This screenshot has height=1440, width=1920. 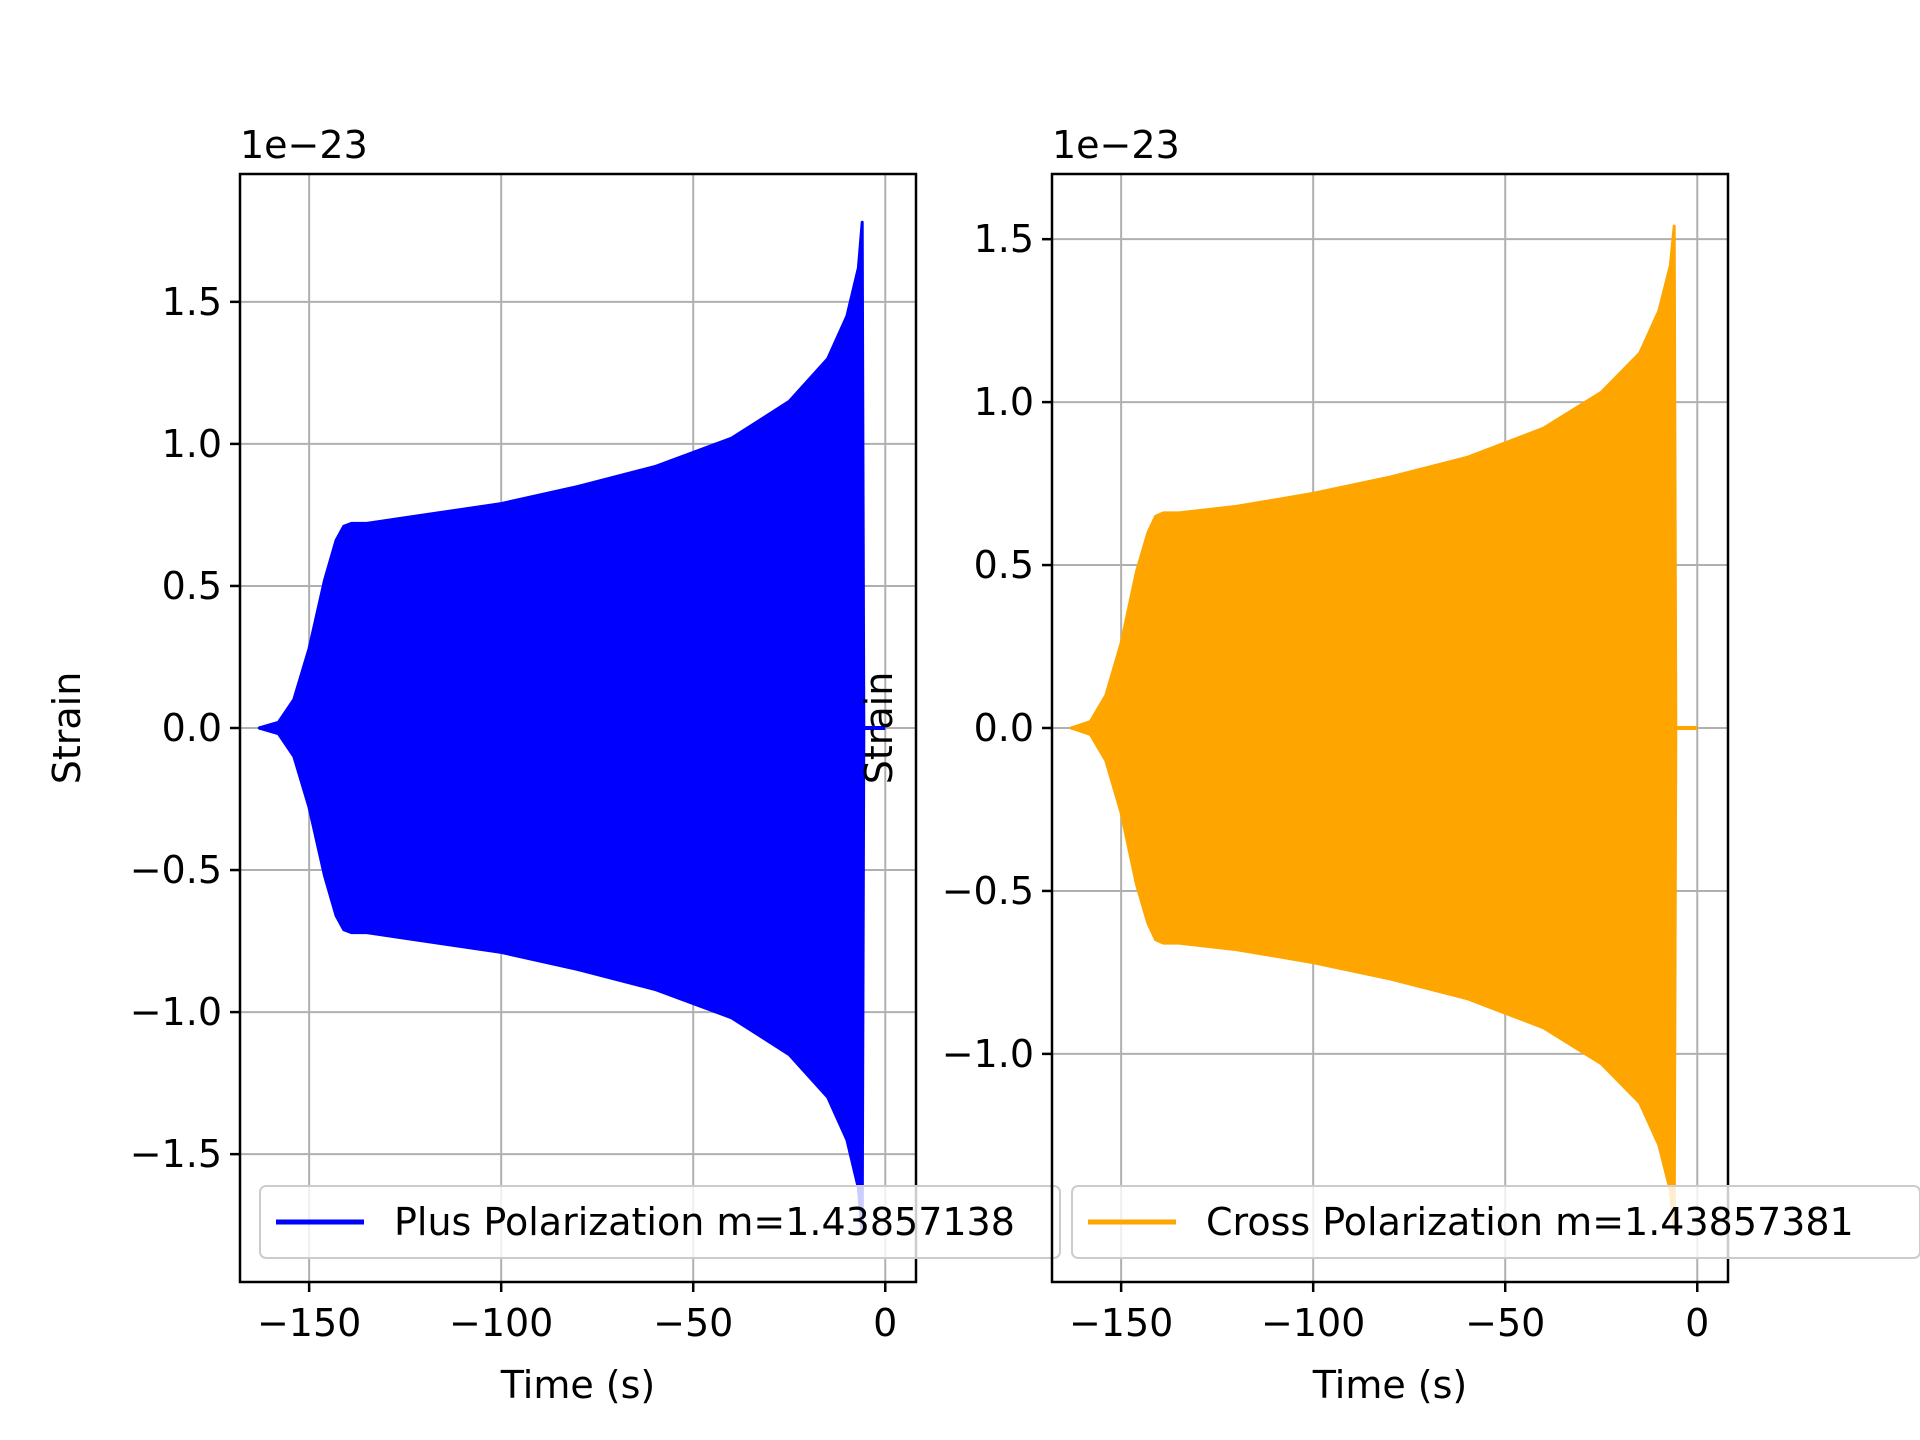 I want to click on right-legend-label: Cross Polarization m=1.43857381, so click(x=1530, y=1222).